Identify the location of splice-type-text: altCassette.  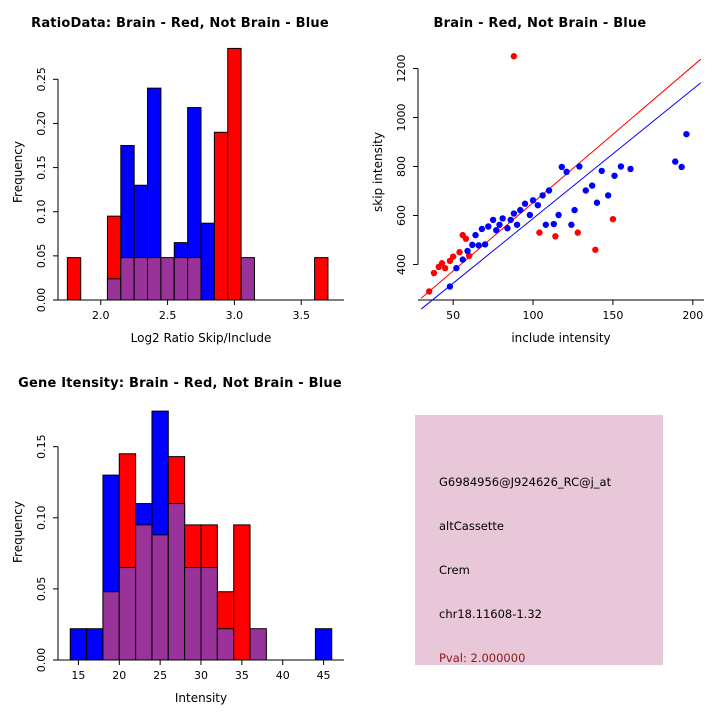
(471, 526).